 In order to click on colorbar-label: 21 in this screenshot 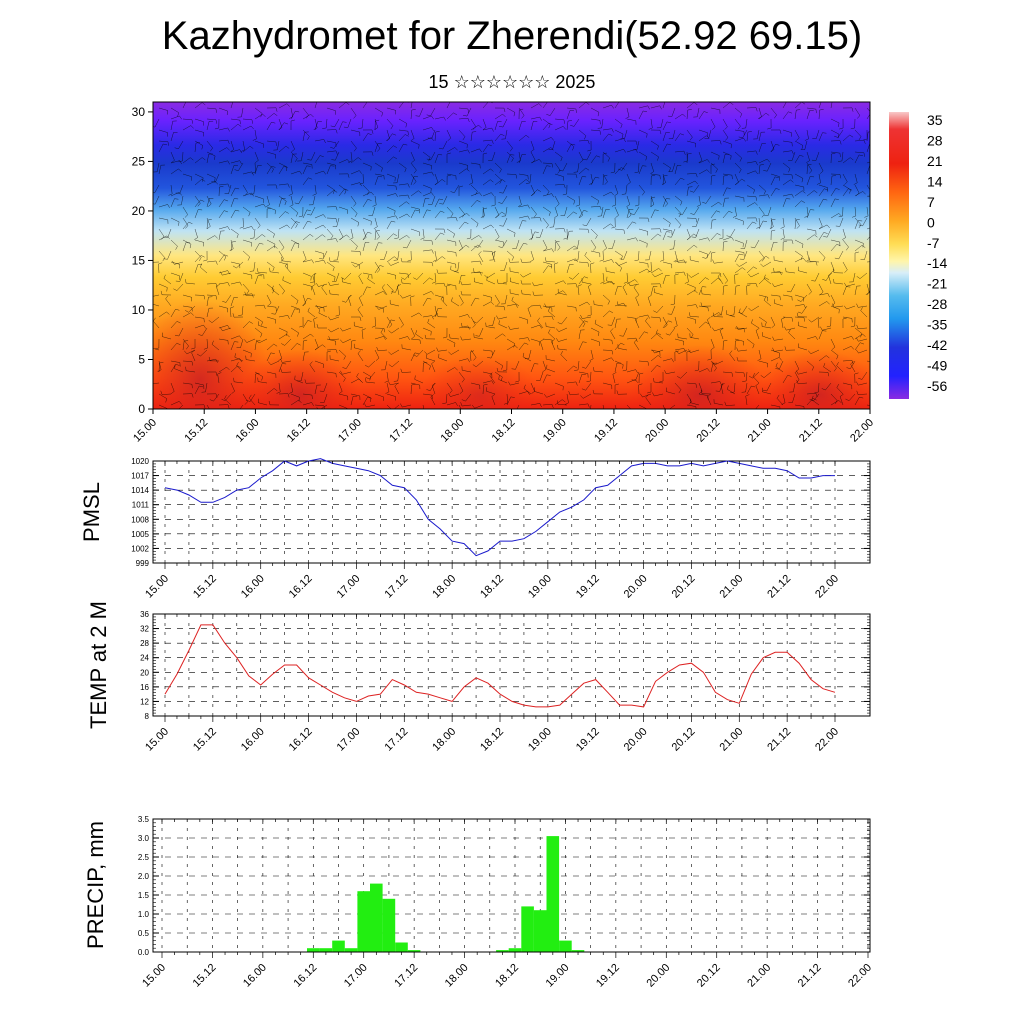, I will do `click(935, 161)`.